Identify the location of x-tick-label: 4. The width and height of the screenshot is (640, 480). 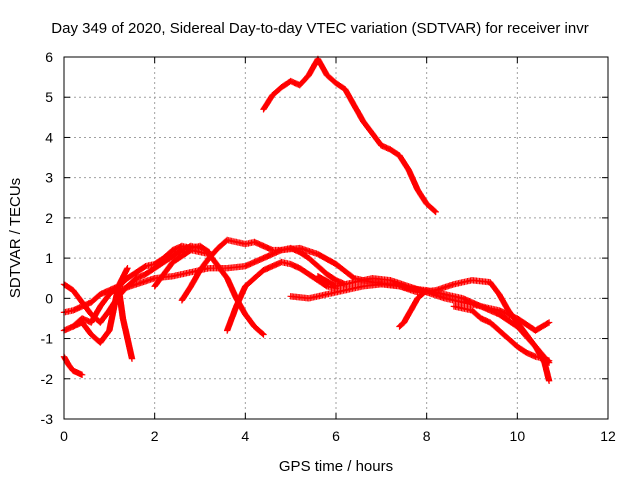
(245, 436).